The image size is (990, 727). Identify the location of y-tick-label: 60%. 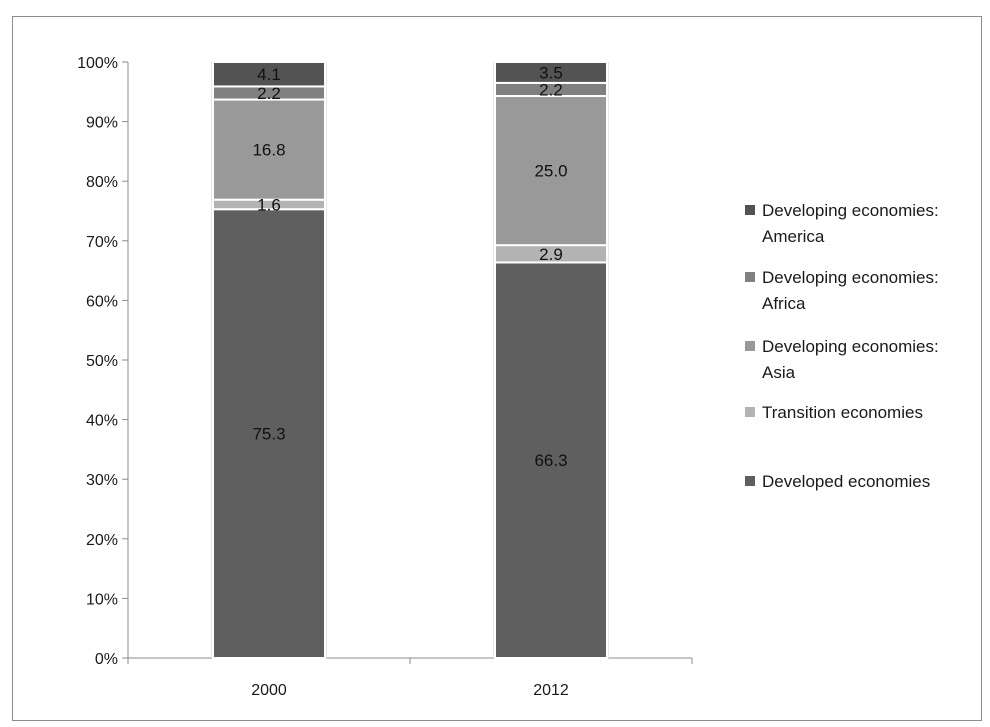
(102, 301).